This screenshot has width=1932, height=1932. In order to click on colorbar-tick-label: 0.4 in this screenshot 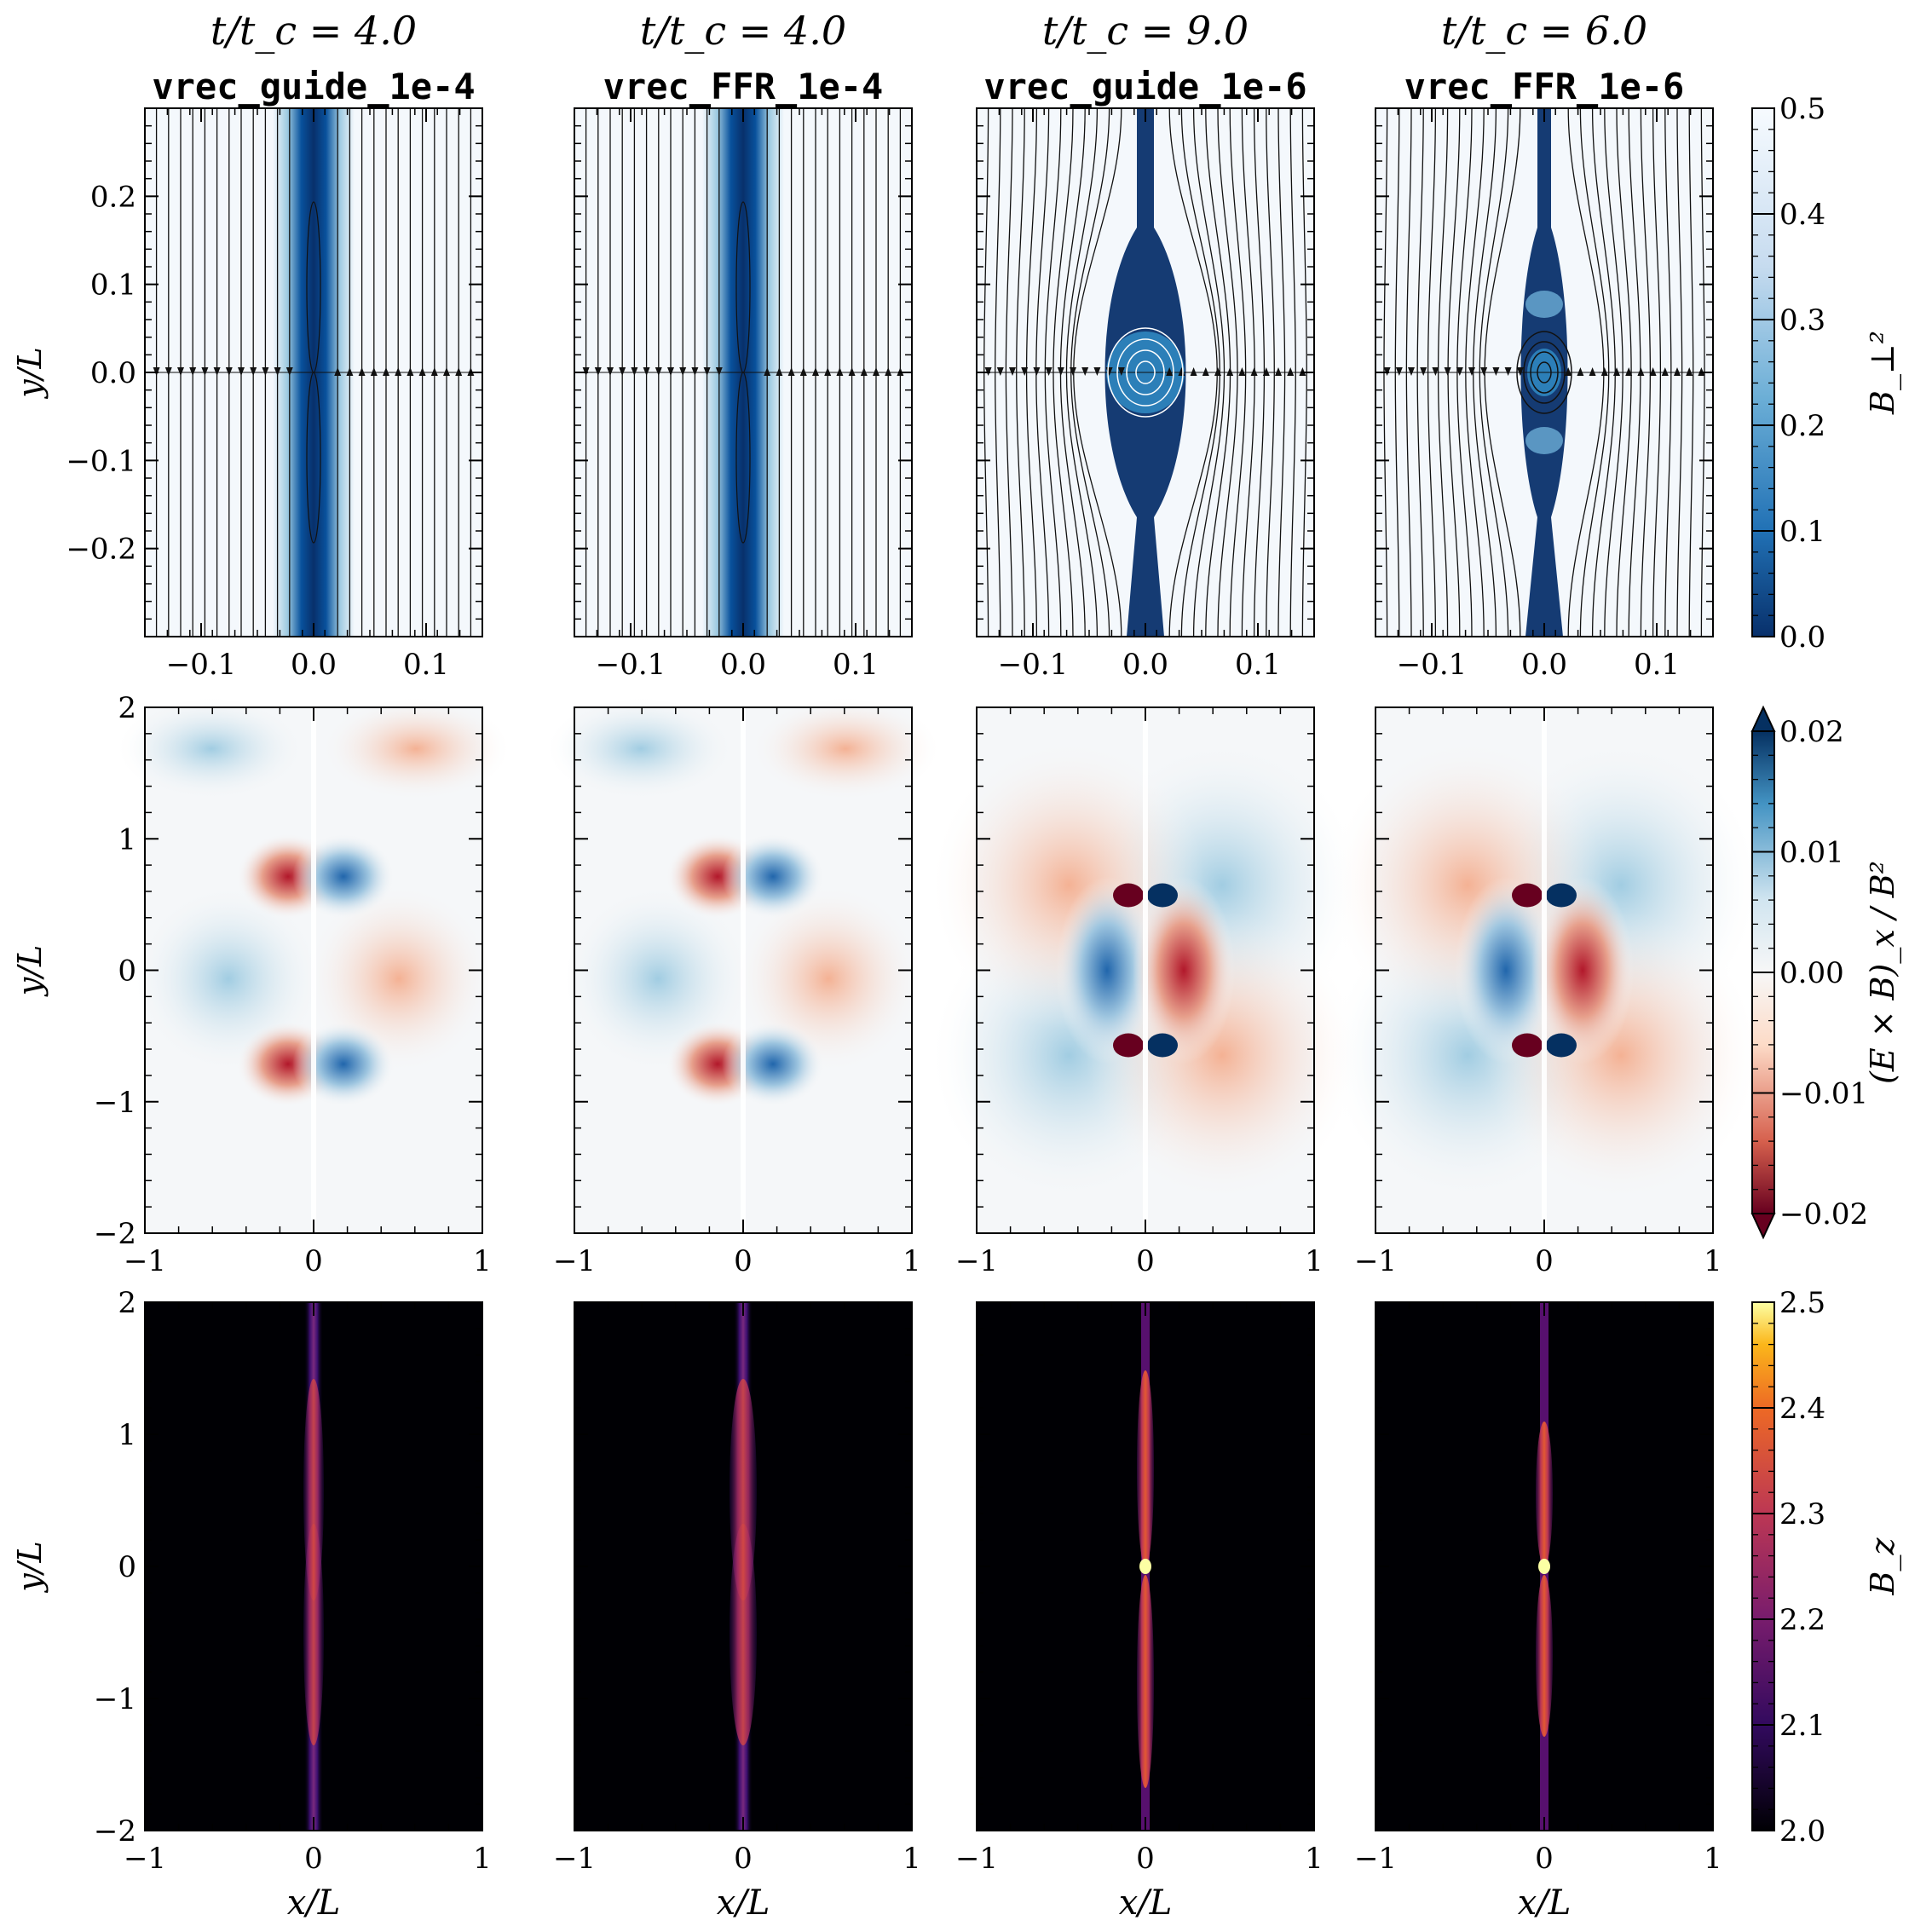, I will do `click(1802, 215)`.